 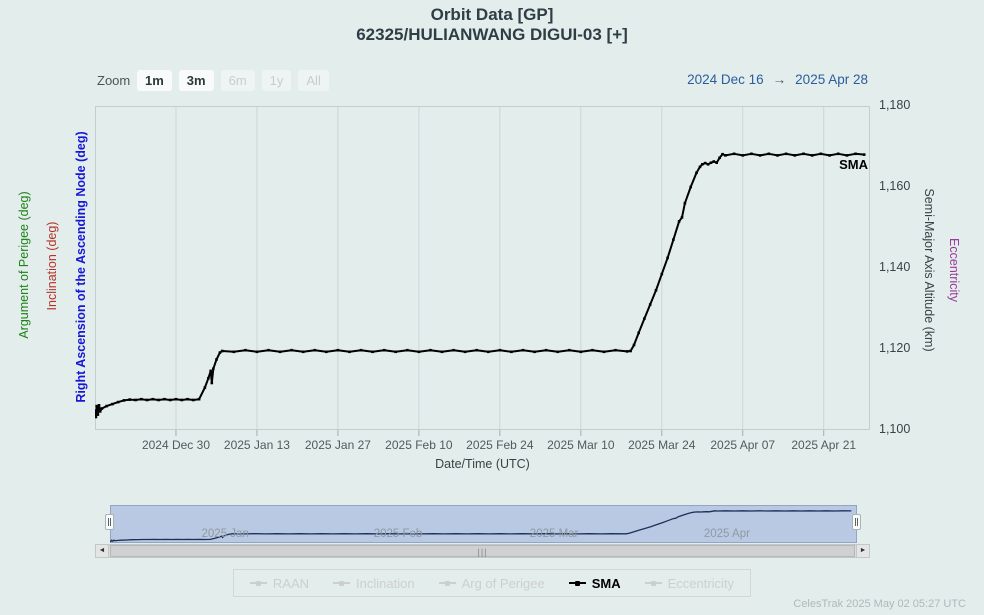 What do you see at coordinates (491, 583) in the screenshot?
I see `legend-item-arg-of-perigee: Arg of Perigee` at bounding box center [491, 583].